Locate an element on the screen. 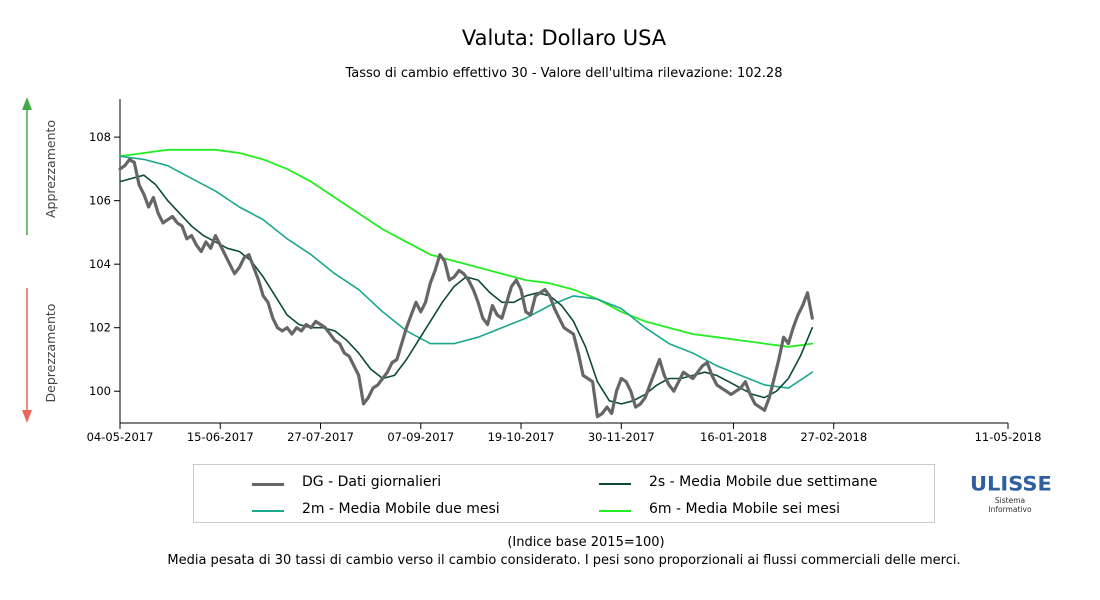 The height and width of the screenshot is (600, 1100). legend-label-dg: DG - Dati giornalieri is located at coordinates (372, 482).